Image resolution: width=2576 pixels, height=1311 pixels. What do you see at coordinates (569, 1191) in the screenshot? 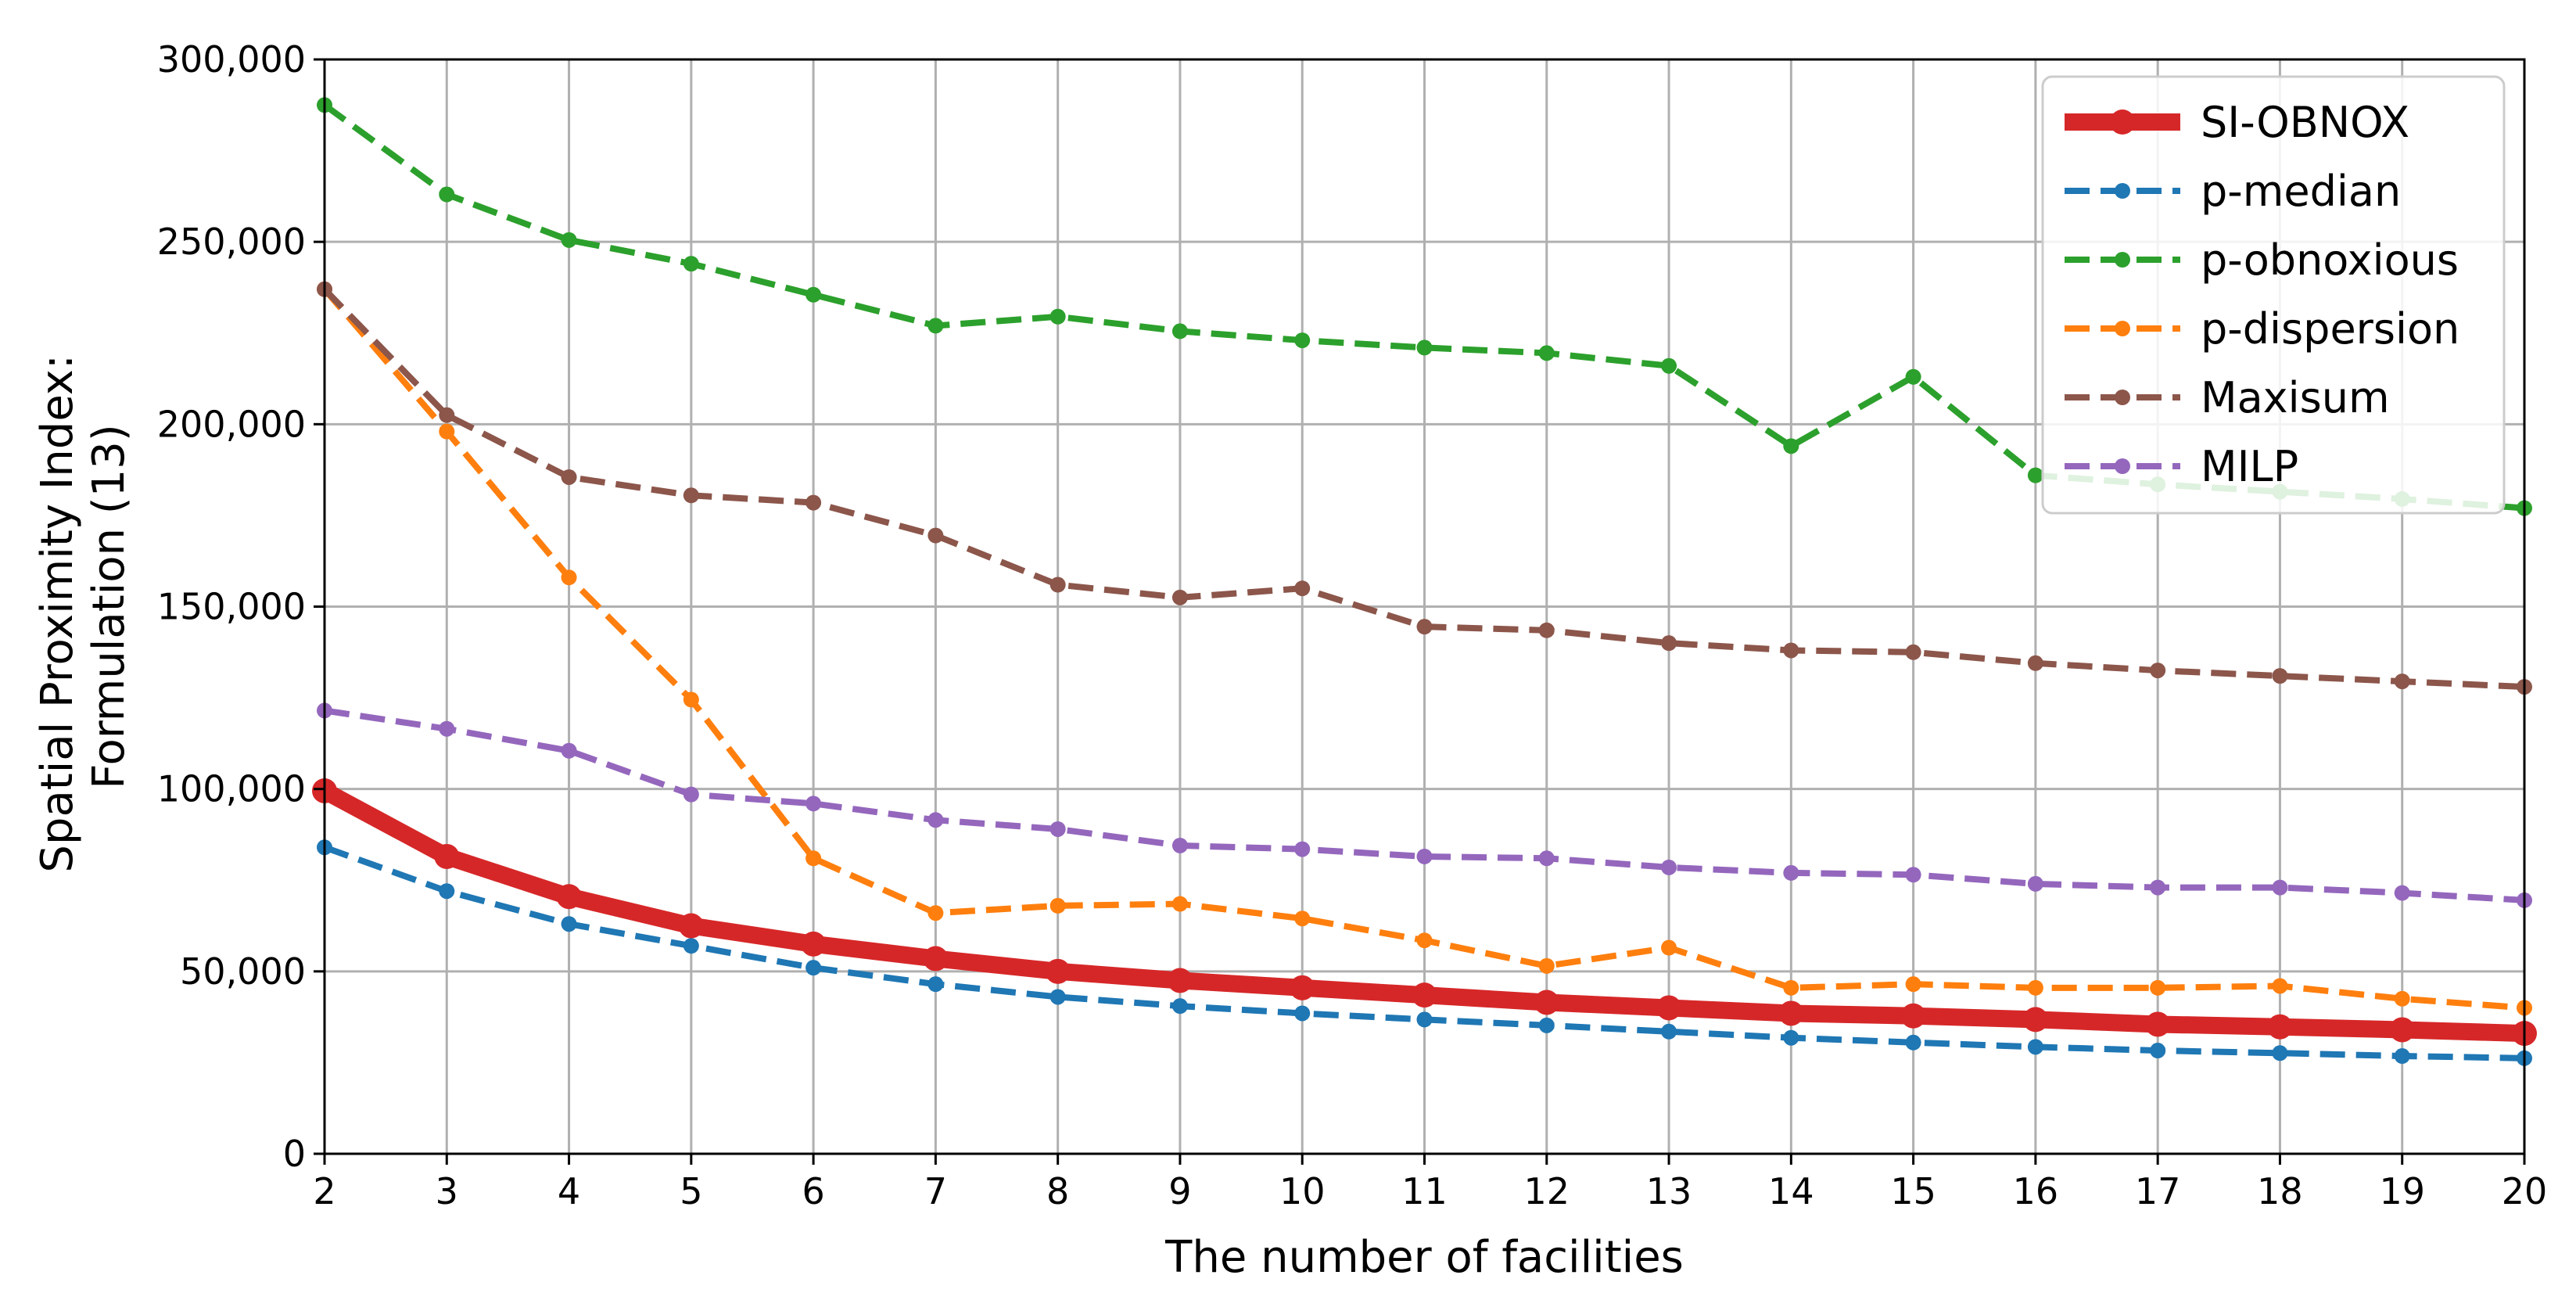
I see `x-tick-label: 4` at bounding box center [569, 1191].